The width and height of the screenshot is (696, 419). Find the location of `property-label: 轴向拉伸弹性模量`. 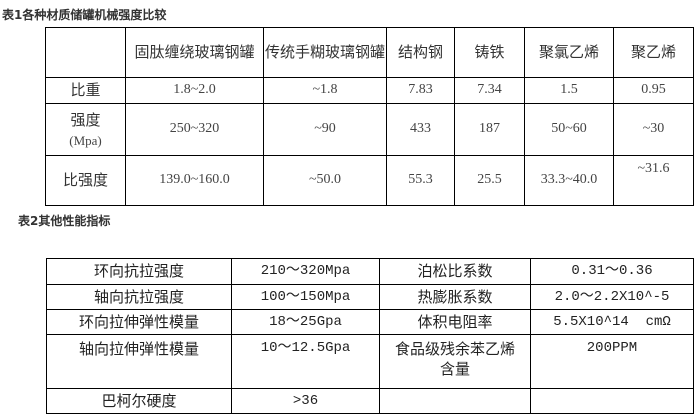

property-label: 轴向拉伸弹性模量 is located at coordinates (139, 361).